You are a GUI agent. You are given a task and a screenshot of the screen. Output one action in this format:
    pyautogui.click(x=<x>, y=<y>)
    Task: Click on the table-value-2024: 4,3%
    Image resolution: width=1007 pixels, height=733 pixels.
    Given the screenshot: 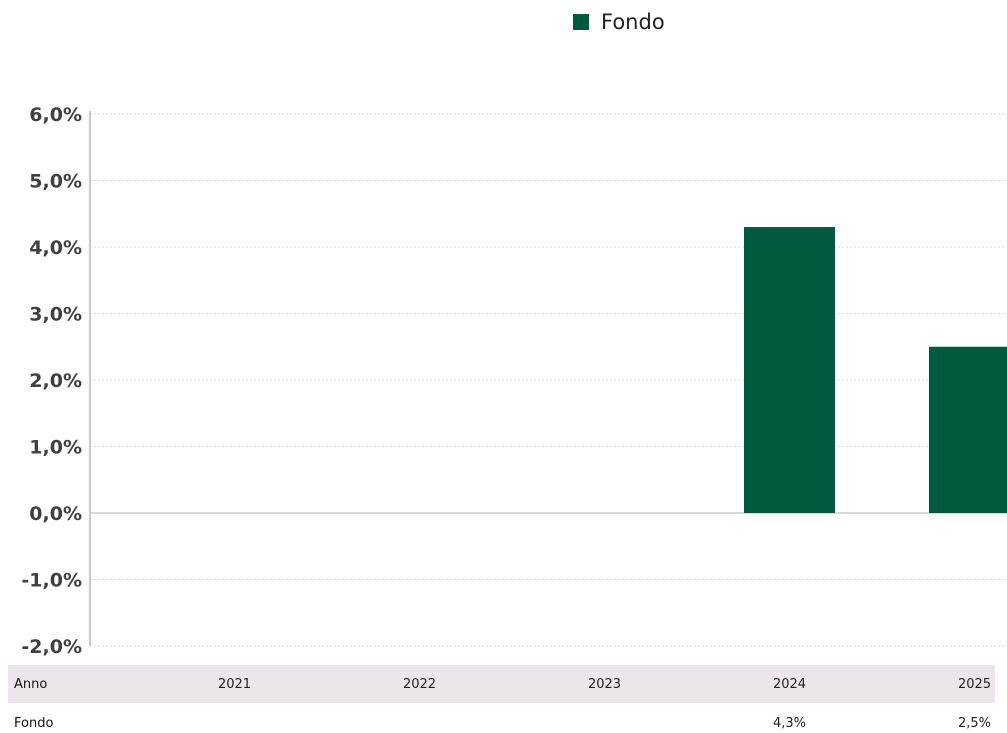 What is the action you would take?
    pyautogui.click(x=789, y=723)
    